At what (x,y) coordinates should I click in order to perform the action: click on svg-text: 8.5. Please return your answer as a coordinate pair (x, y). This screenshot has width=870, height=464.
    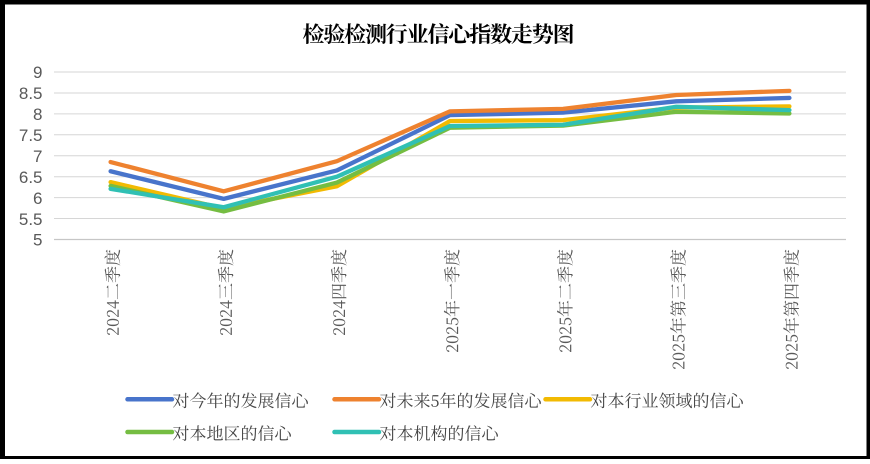
    Looking at the image, I should click on (31, 93).